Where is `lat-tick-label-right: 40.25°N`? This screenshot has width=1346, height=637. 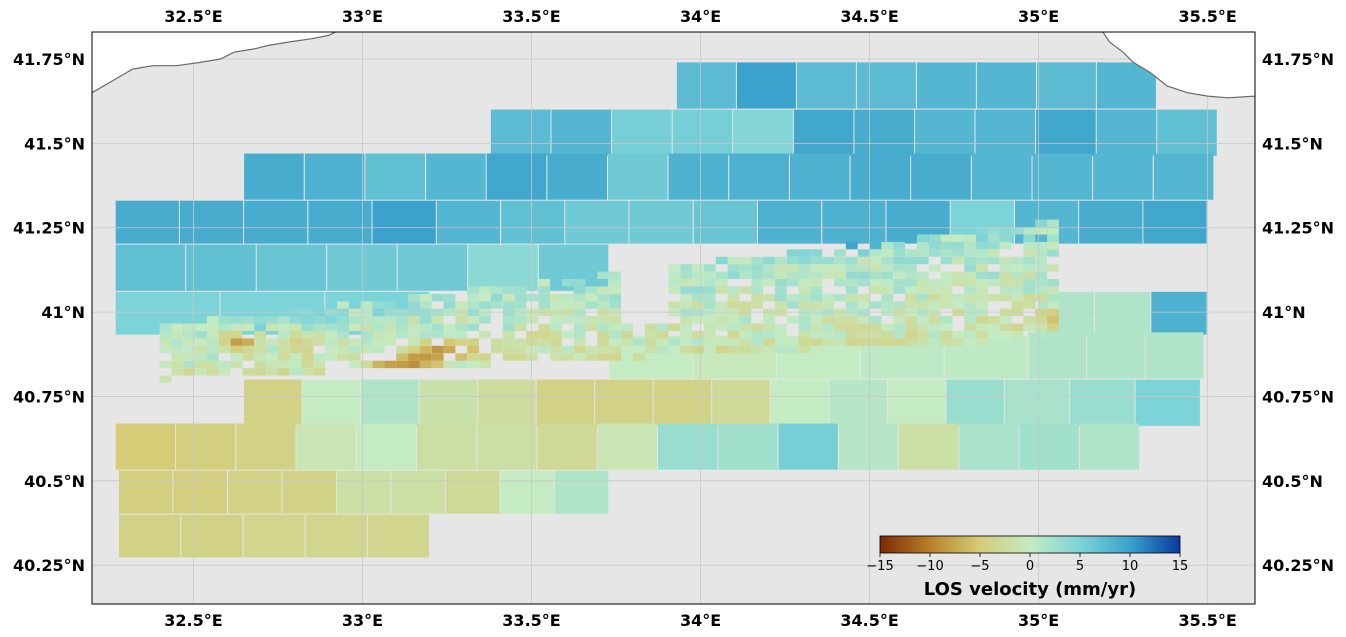 lat-tick-label-right: 40.25°N is located at coordinates (1298, 565).